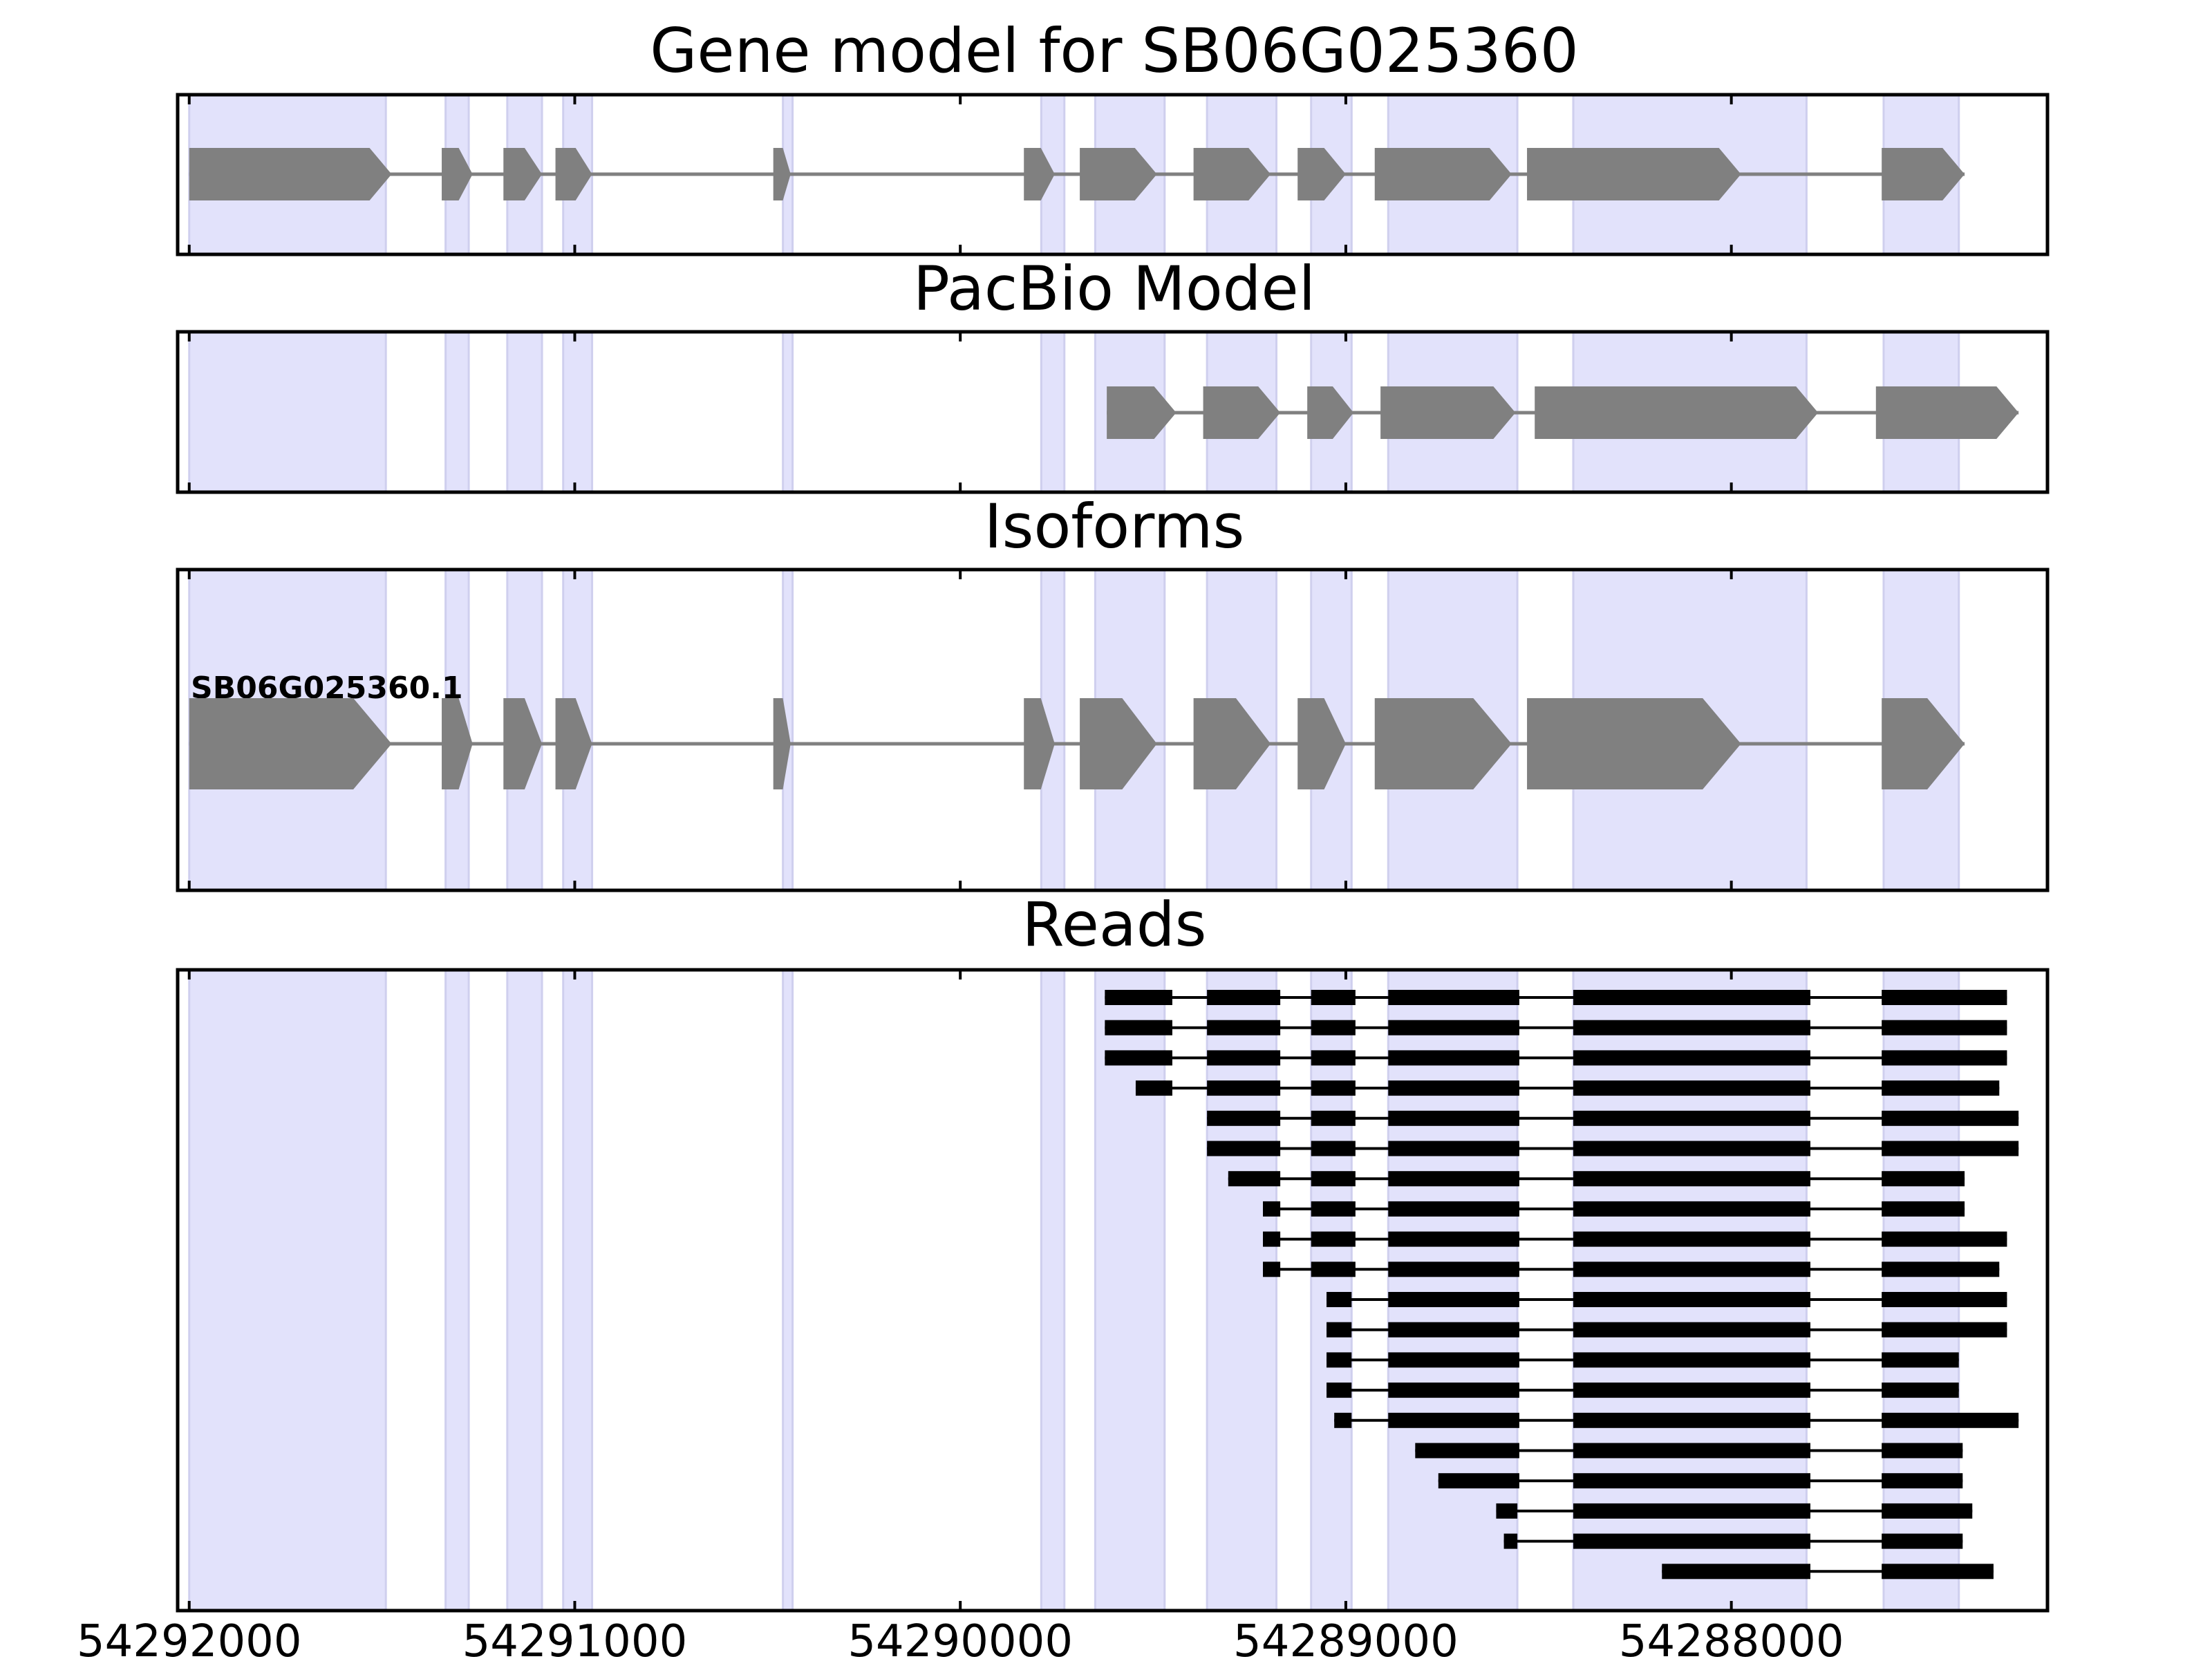 The height and width of the screenshot is (1659, 2212). What do you see at coordinates (1114, 526) in the screenshot?
I see `isoforms-title: Isoforms` at bounding box center [1114, 526].